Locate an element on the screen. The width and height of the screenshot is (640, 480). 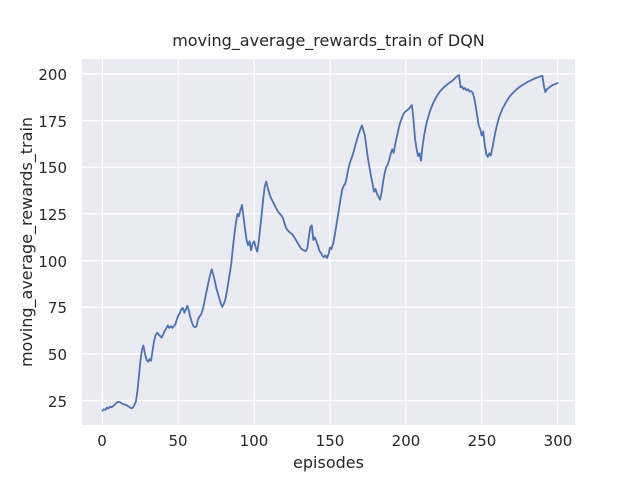
y-tick-label: 100 is located at coordinates (52, 262).